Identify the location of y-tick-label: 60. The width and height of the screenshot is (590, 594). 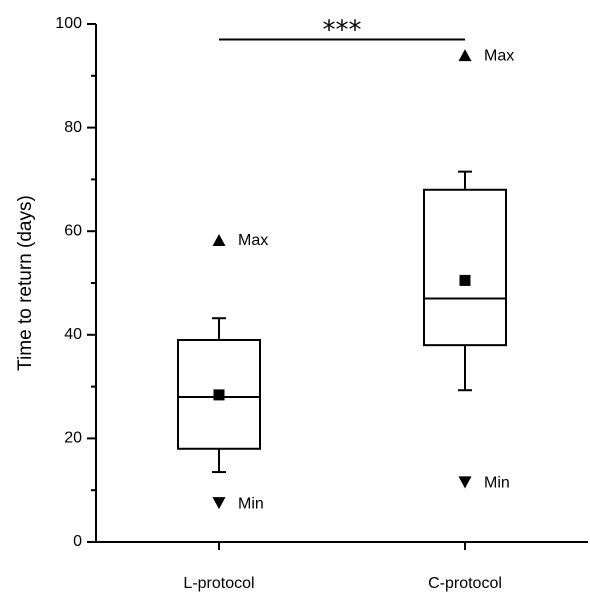
(73, 230).